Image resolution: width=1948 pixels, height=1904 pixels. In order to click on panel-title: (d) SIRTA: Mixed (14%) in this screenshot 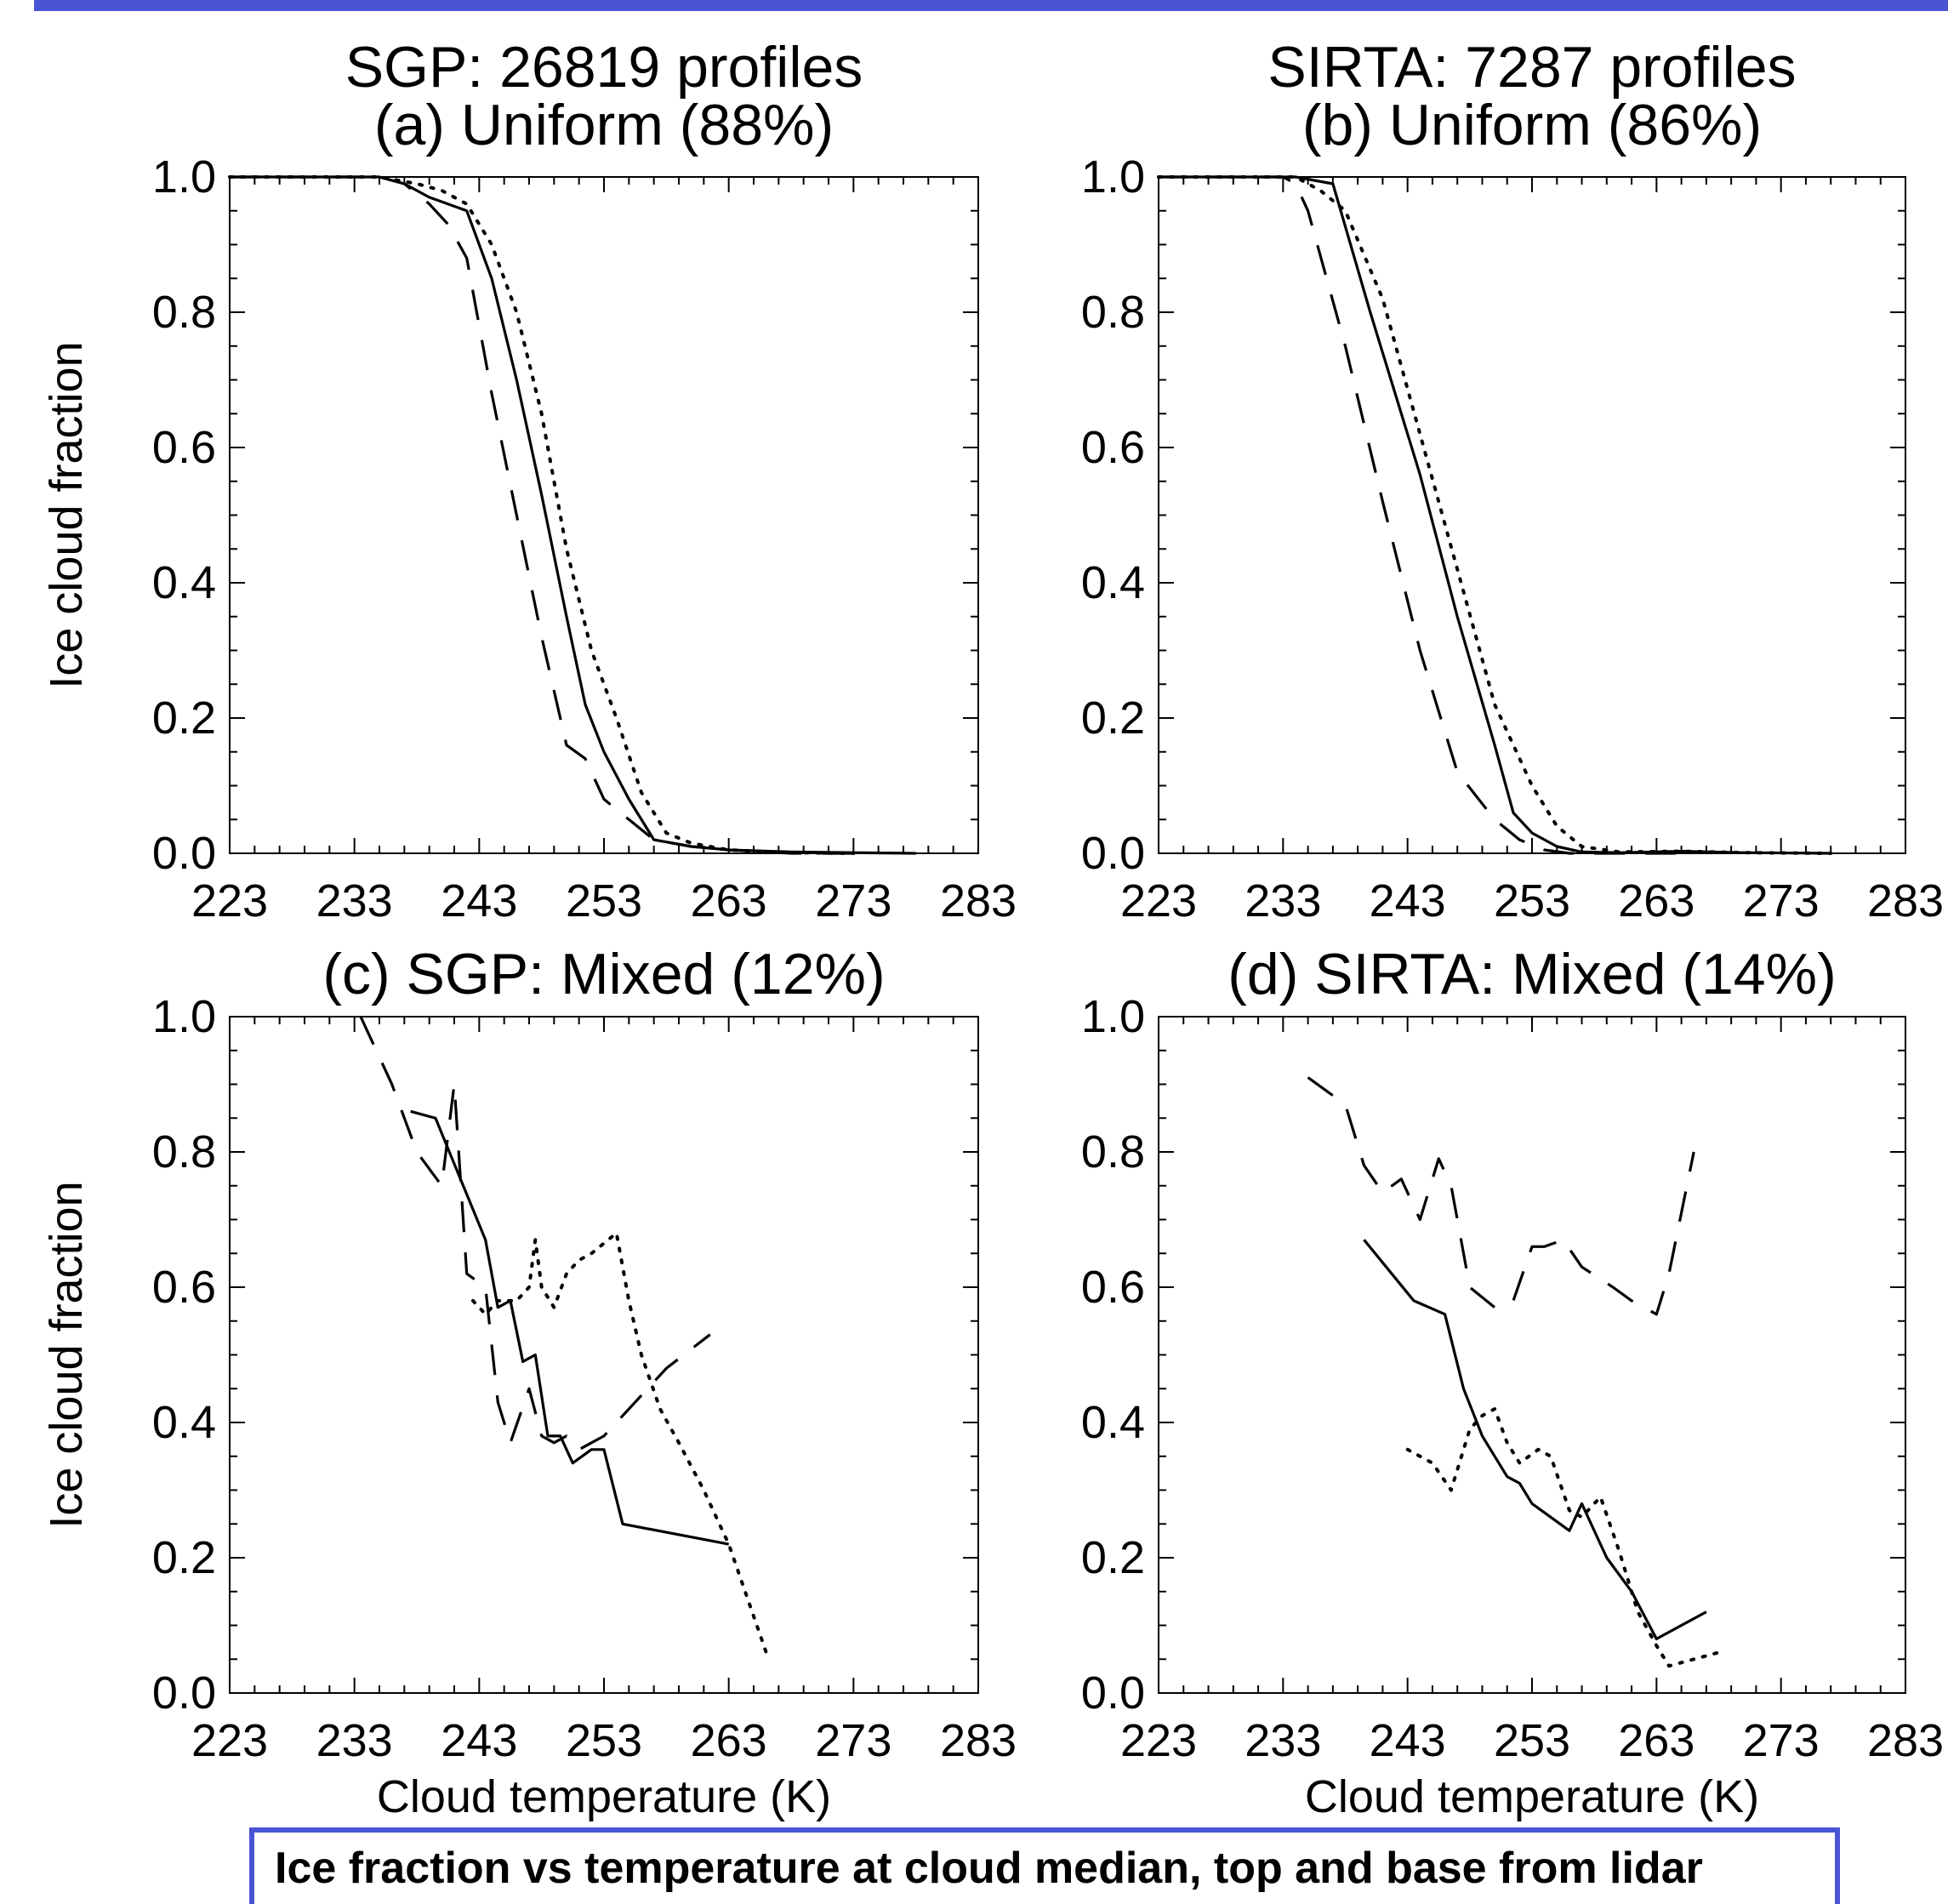, I will do `click(1531, 974)`.